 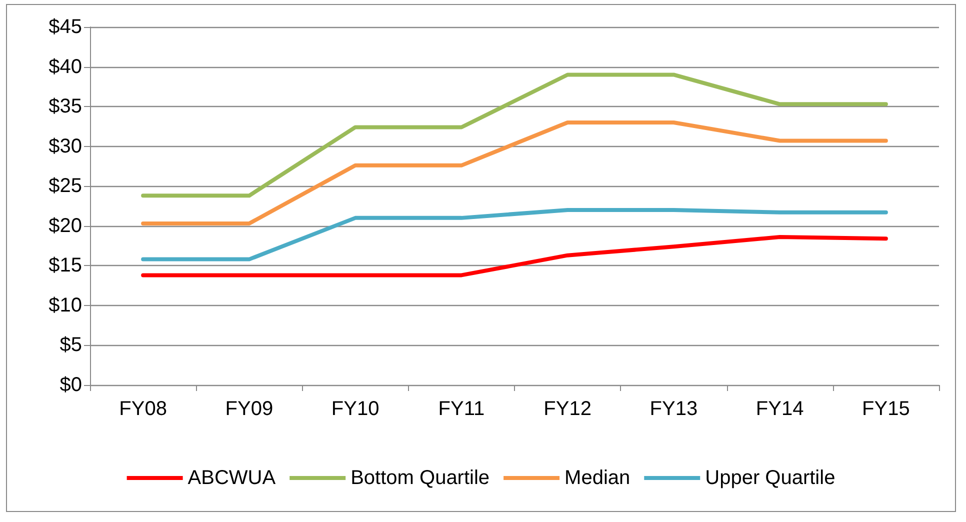 I want to click on x-tick-label: FY12, so click(x=568, y=409).